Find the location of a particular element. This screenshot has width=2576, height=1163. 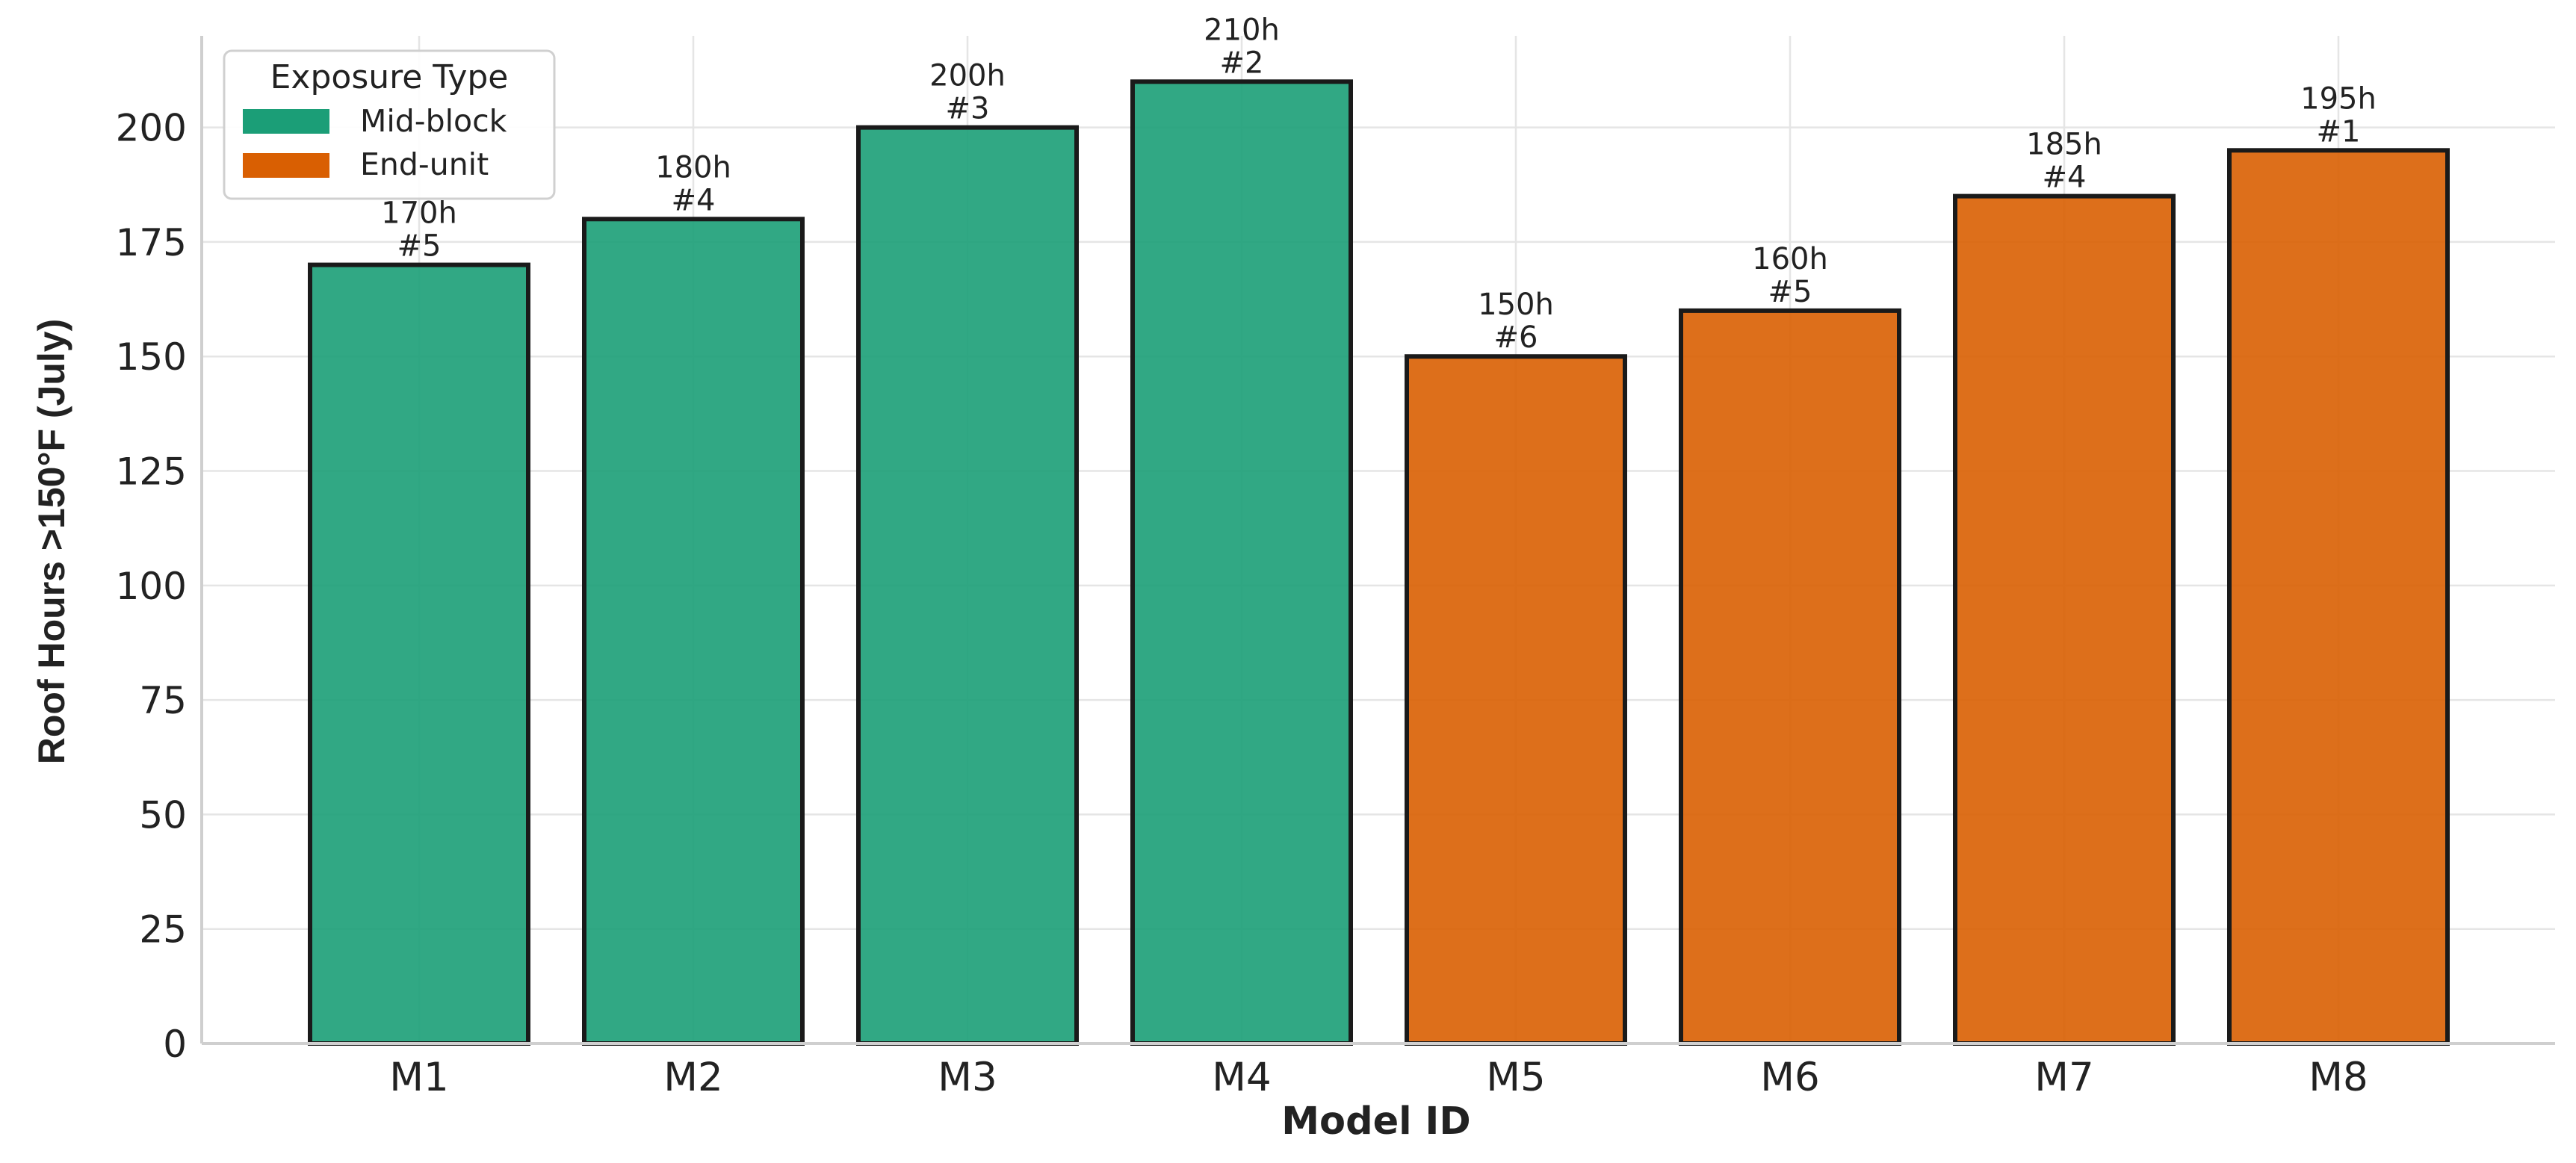

value-label: 200h is located at coordinates (967, 76).